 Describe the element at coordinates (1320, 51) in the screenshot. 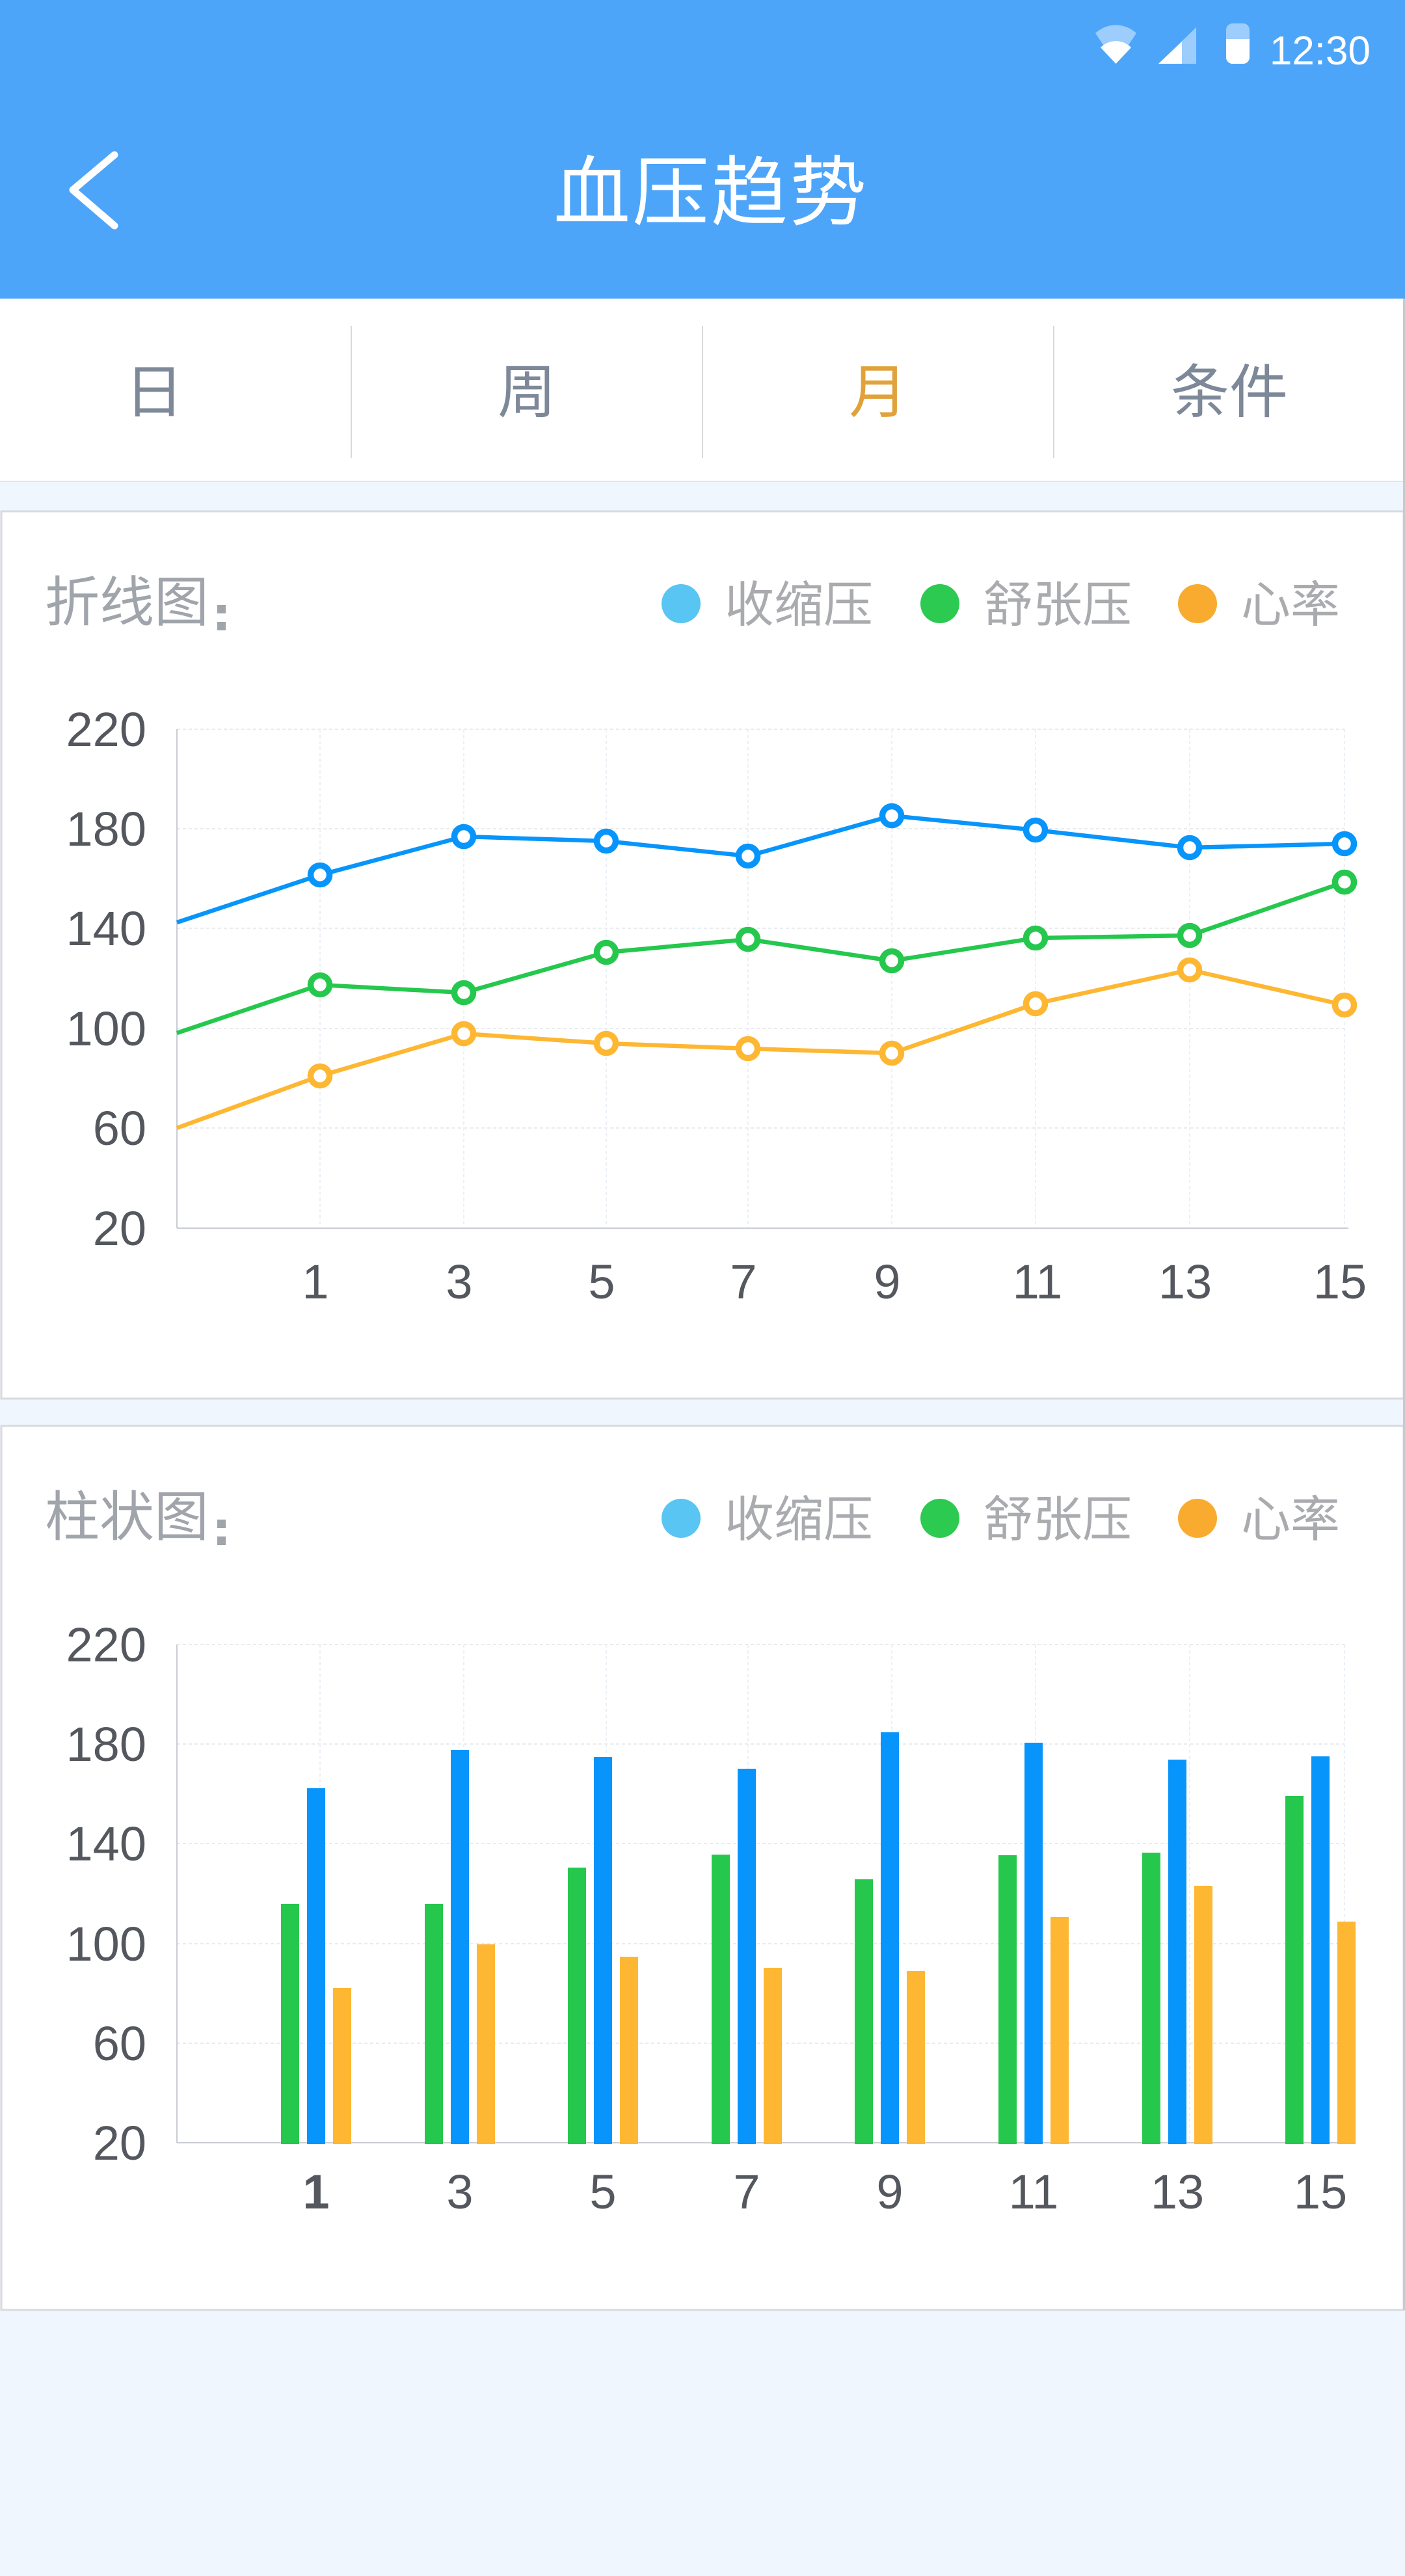

I see `svg-text: 12:30` at that location.